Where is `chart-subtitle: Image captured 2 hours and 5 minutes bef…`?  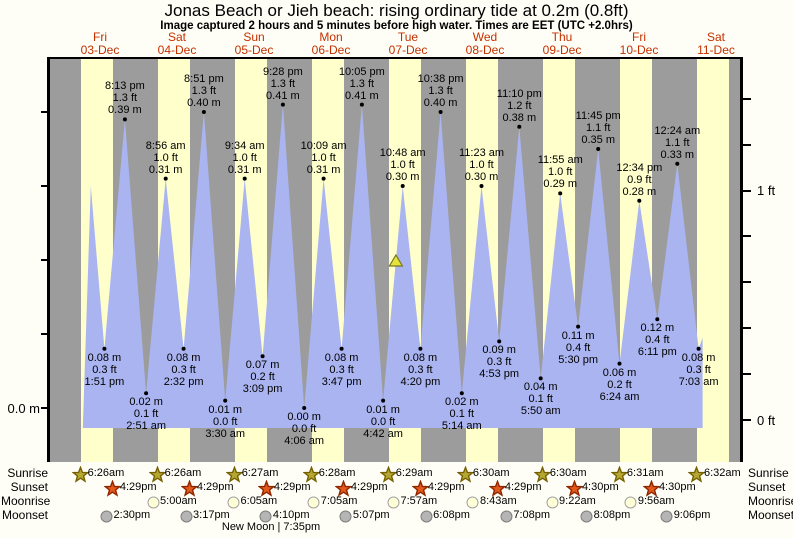
chart-subtitle: Image captured 2 hours and 5 minutes bef… is located at coordinates (396, 26).